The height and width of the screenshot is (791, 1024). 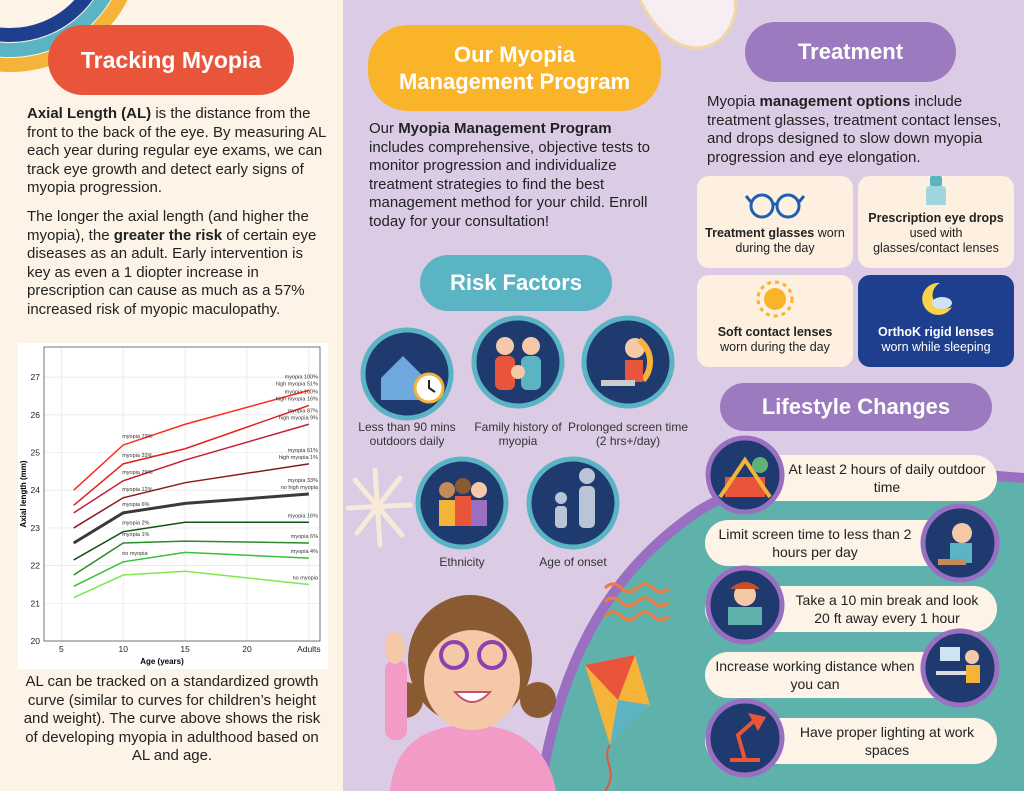 I want to click on outdoors-icon, so click(x=407, y=374).